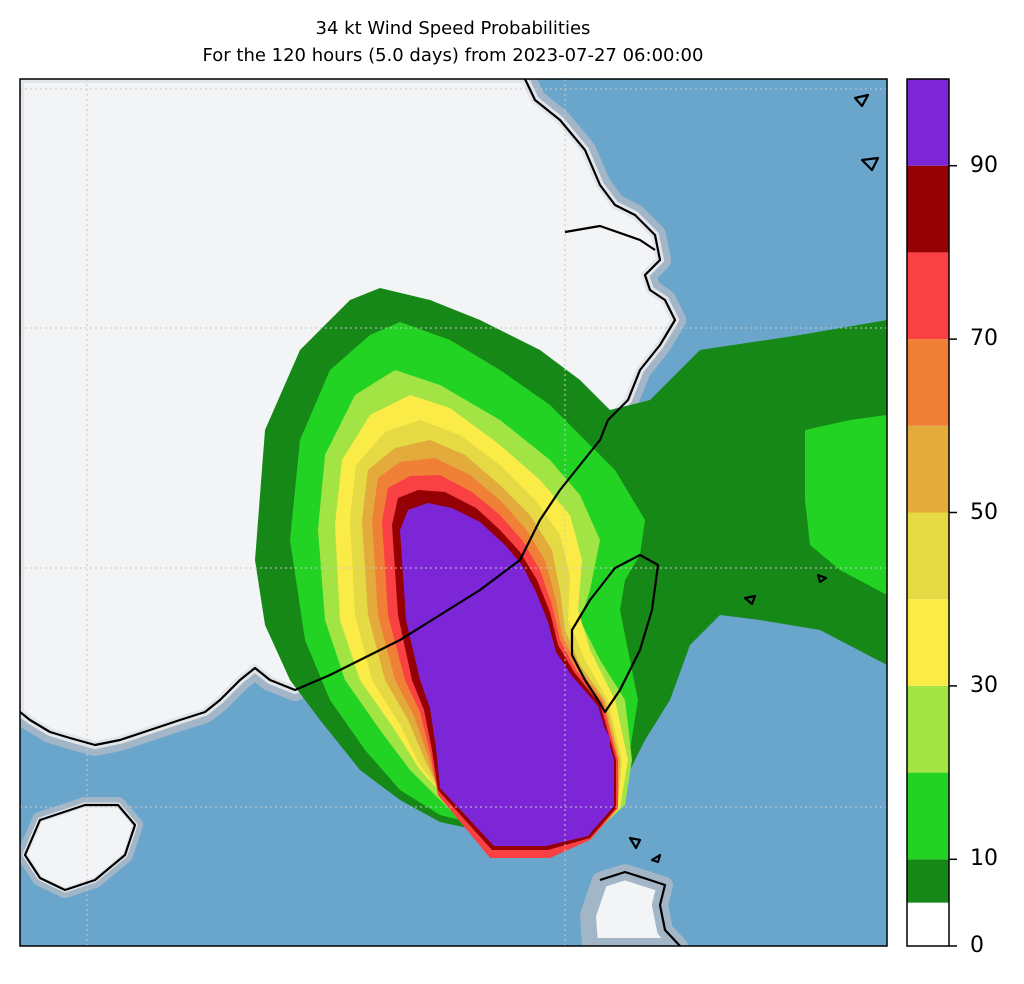 The image size is (1024, 984). I want to click on colorbar-ticks, so click(953, 555).